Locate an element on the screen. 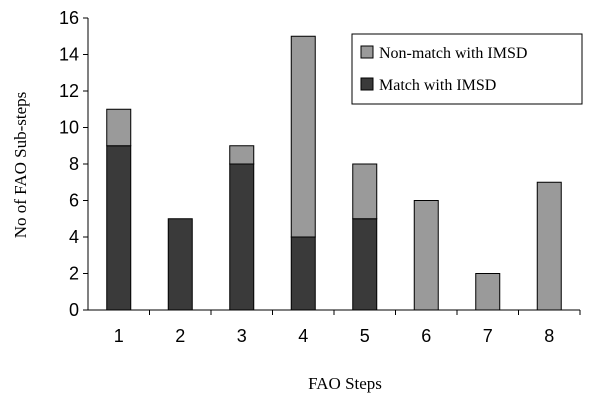 Image resolution: width=594 pixels, height=397 pixels. y-axis-title: No of FAO Sub-steps is located at coordinates (20, 165).